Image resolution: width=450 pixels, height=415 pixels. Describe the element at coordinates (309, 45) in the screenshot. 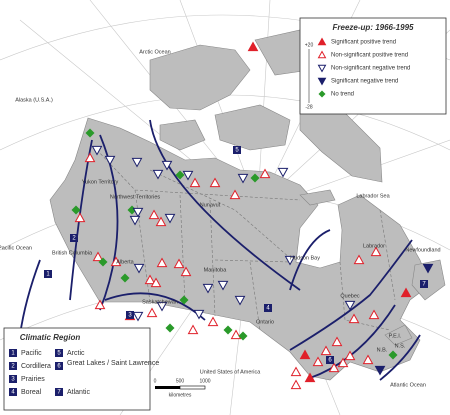

I see `scale-top: +20` at that location.